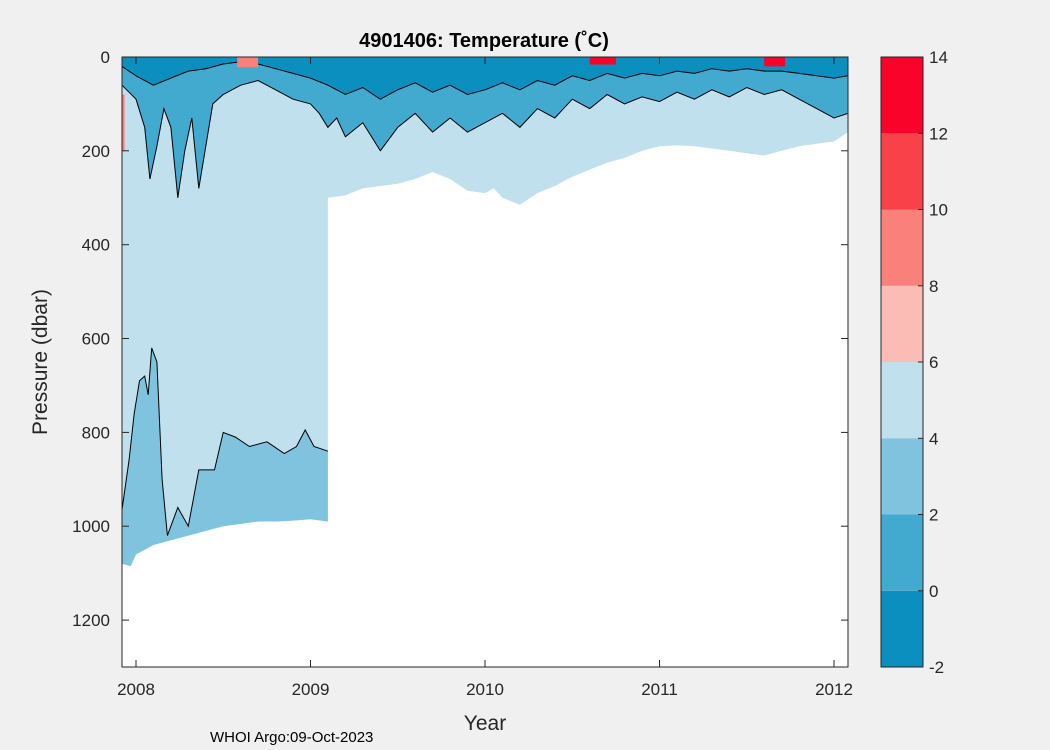  What do you see at coordinates (96, 245) in the screenshot?
I see `y-tick-label: 400` at bounding box center [96, 245].